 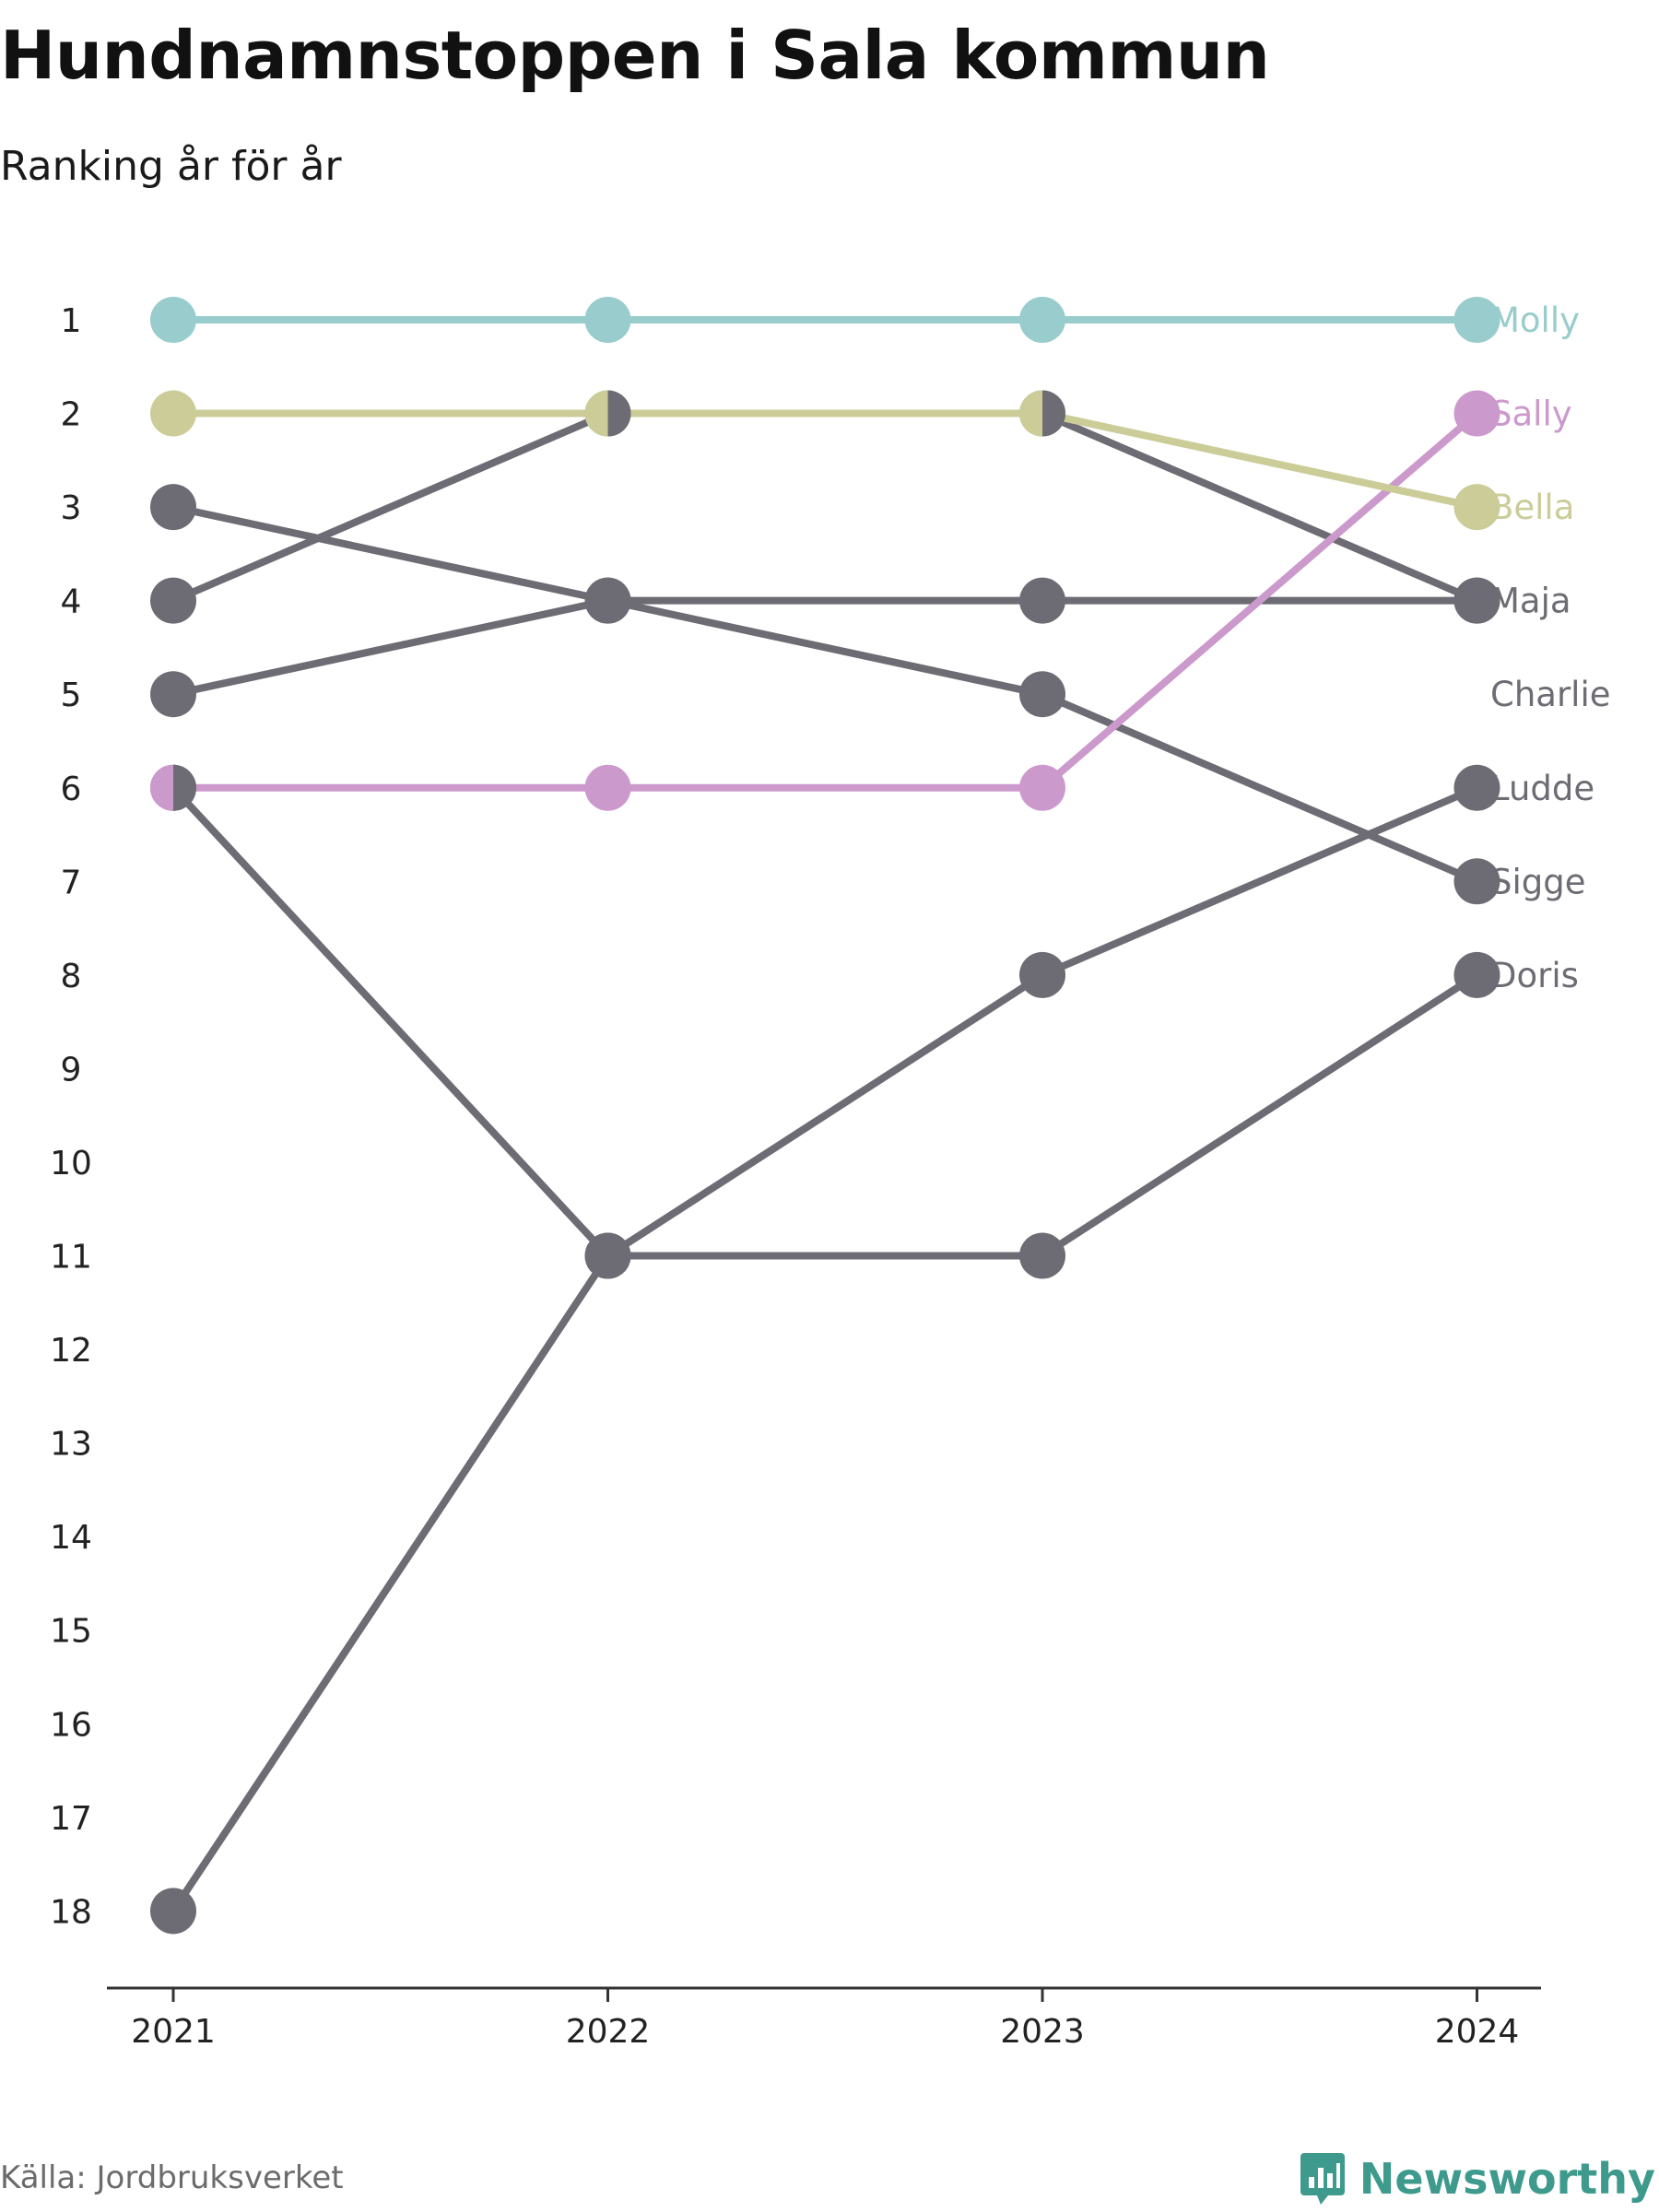 I want to click on y-tick-label: 14, so click(x=71, y=1538).